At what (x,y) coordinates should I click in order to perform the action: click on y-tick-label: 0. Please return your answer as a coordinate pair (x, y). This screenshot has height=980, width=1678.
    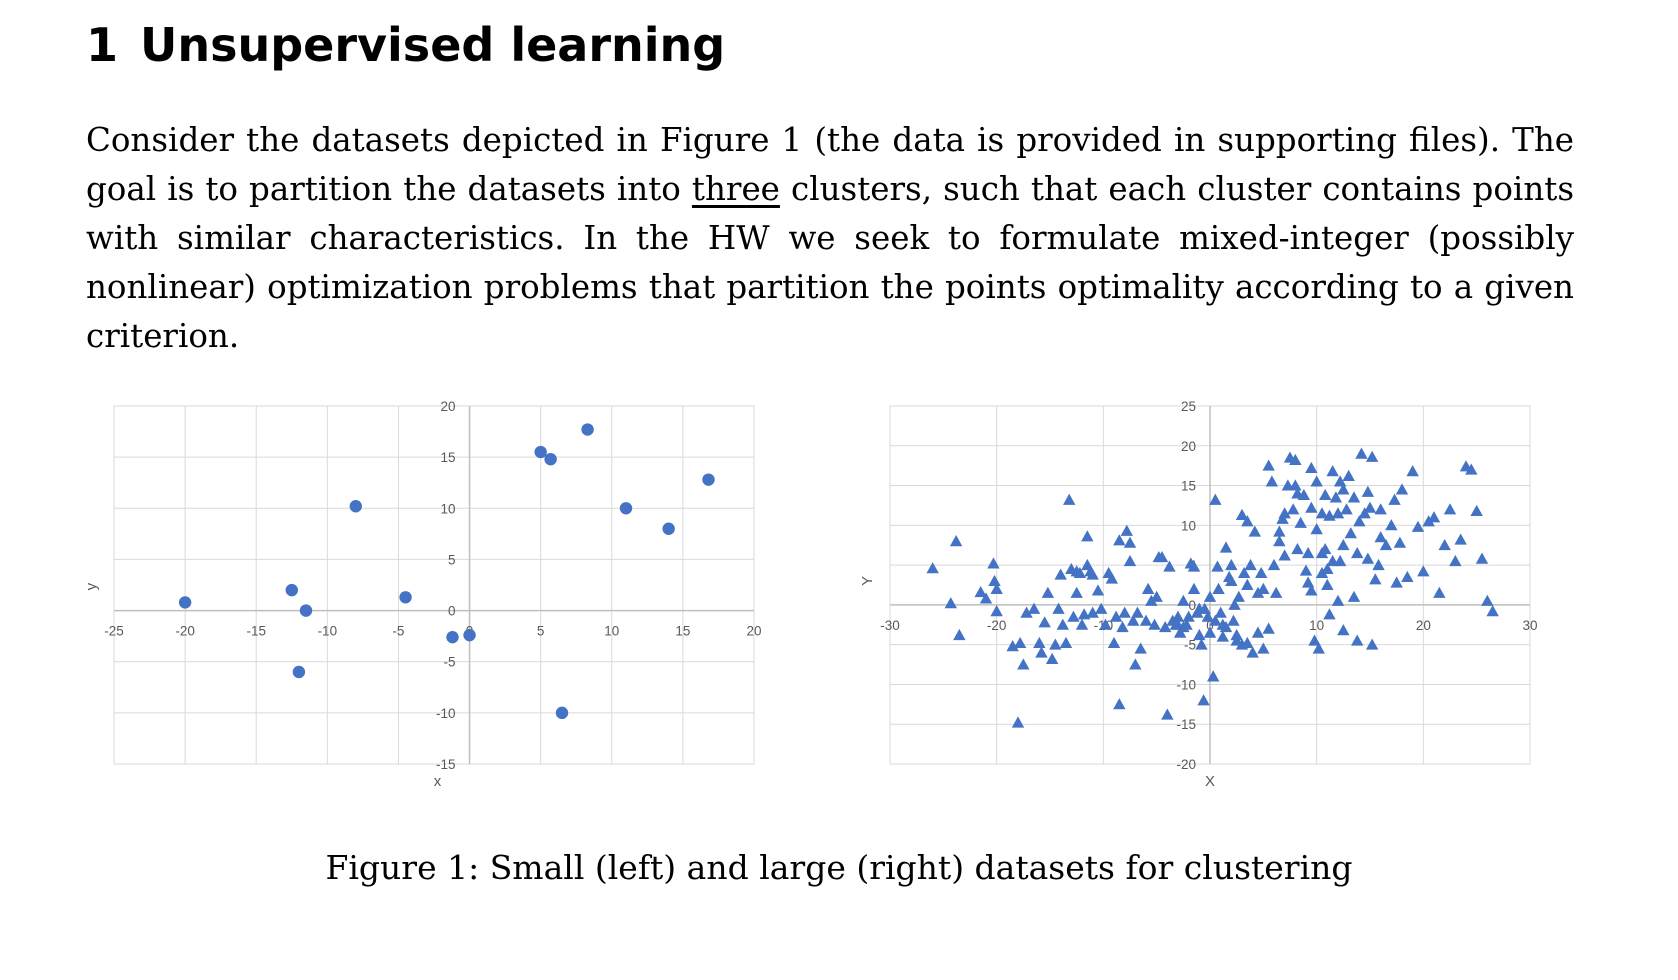
    Looking at the image, I should click on (452, 611).